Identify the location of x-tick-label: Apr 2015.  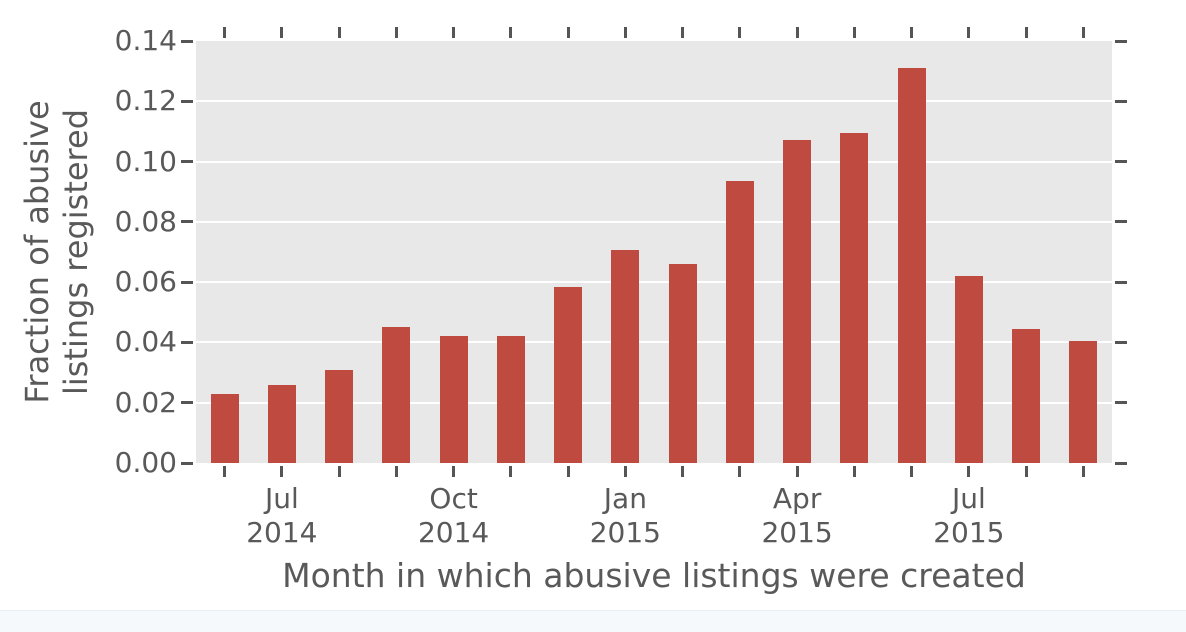
(797, 516).